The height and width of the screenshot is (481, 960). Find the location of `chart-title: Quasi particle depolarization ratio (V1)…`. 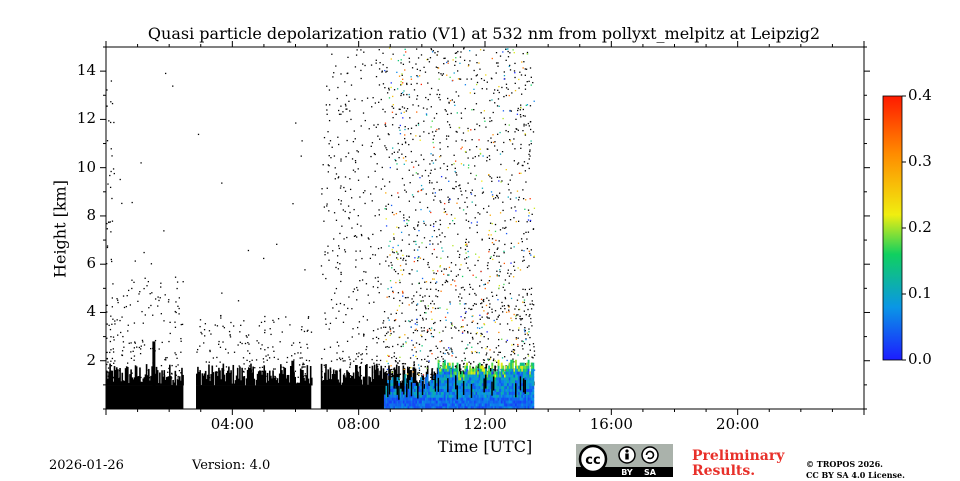

chart-title: Quasi particle depolarization ratio (V1)… is located at coordinates (484, 33).